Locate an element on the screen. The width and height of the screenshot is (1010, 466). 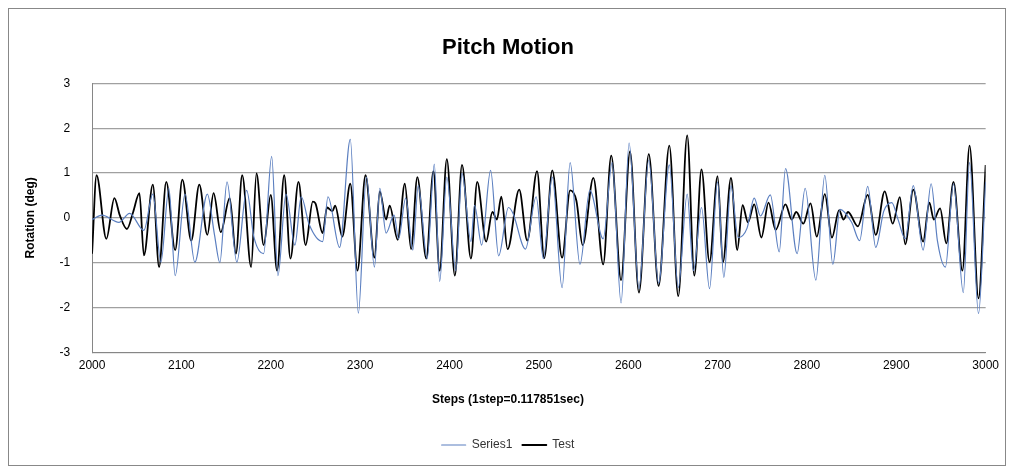
x-axis-title: Steps (1step=0.117851sec) is located at coordinates (508, 399).